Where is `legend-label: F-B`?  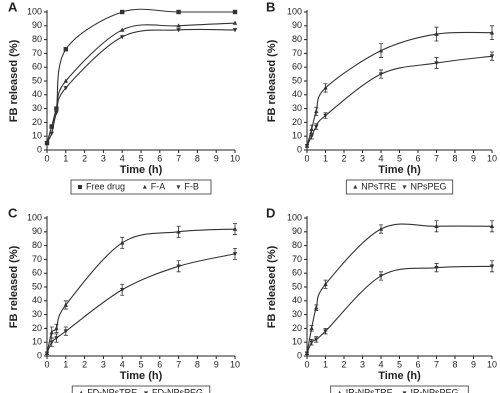 legend-label: F-B is located at coordinates (191, 186).